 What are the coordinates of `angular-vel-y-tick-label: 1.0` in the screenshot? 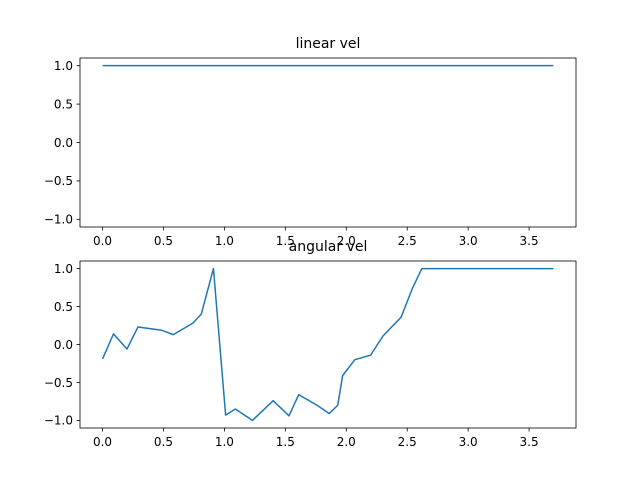 It's located at (63, 269).